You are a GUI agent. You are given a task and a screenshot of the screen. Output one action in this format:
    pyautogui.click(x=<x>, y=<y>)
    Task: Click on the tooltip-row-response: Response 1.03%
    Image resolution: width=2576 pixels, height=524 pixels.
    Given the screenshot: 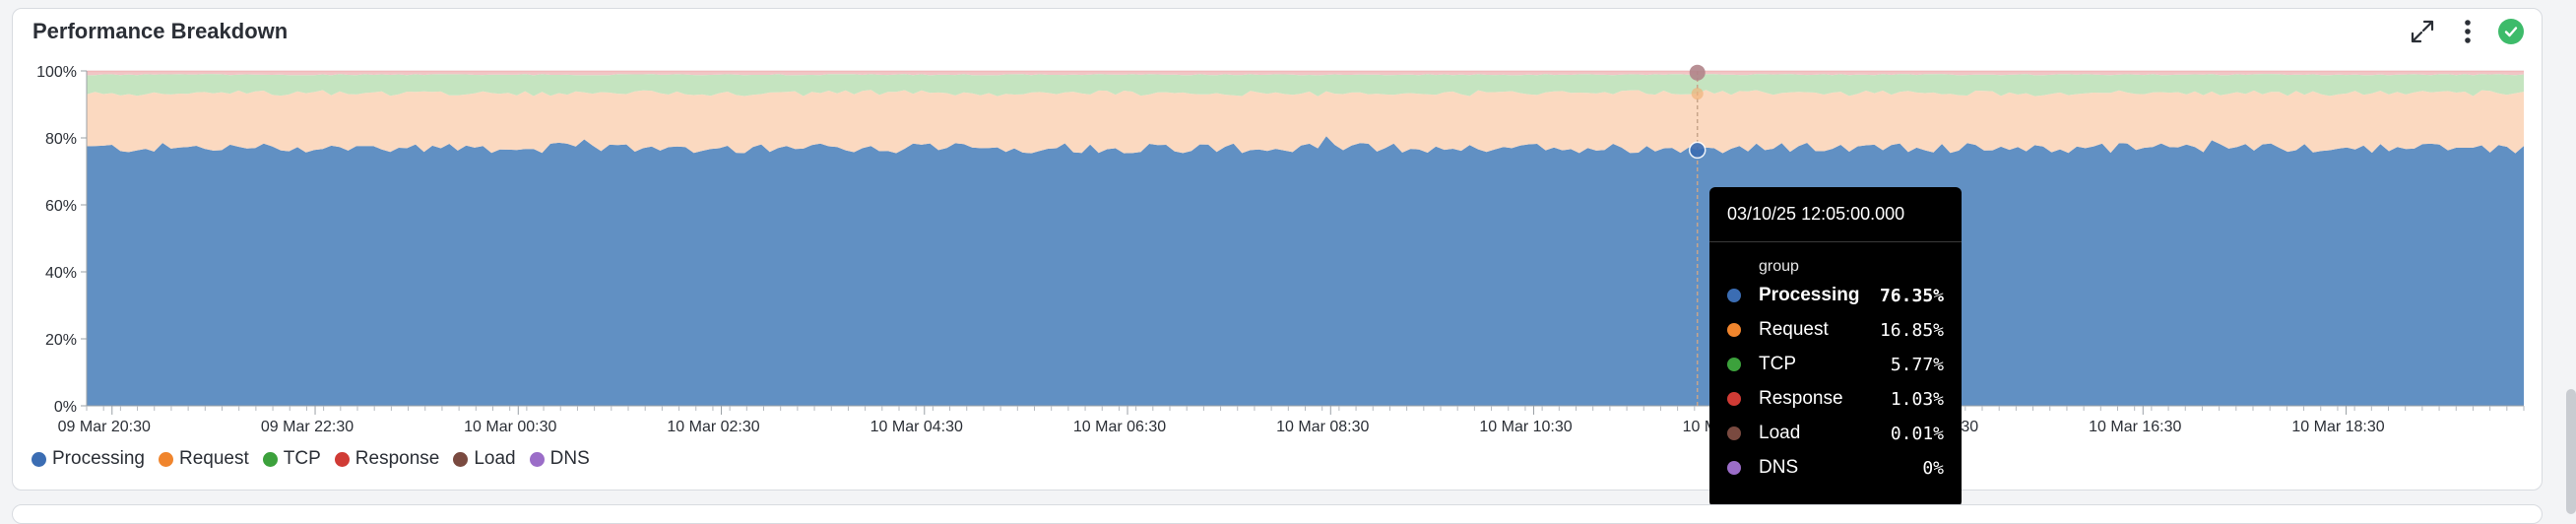 What is the action you would take?
    pyautogui.click(x=1835, y=399)
    